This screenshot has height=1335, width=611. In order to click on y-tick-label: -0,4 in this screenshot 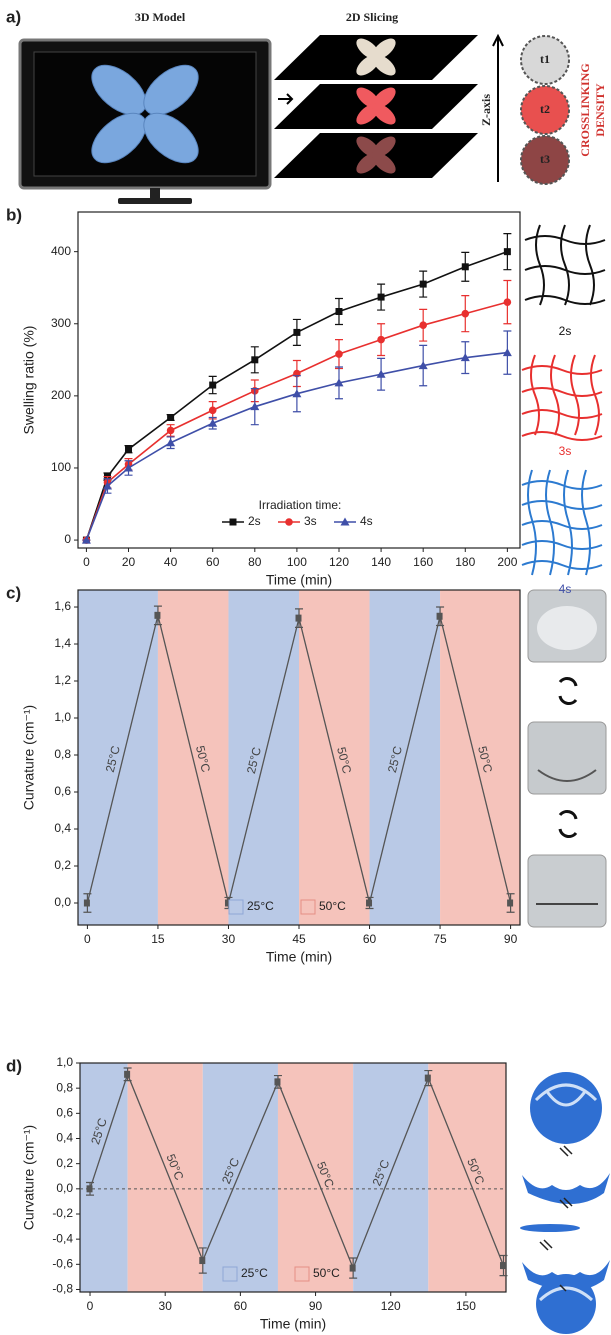, I will do `click(62, 1238)`.